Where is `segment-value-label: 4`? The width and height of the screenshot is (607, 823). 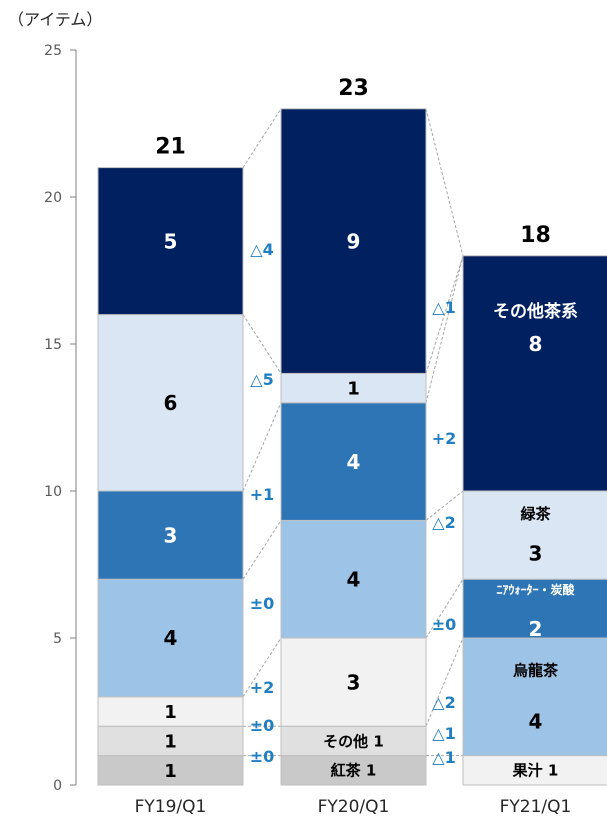
segment-value-label: 4 is located at coordinates (536, 722).